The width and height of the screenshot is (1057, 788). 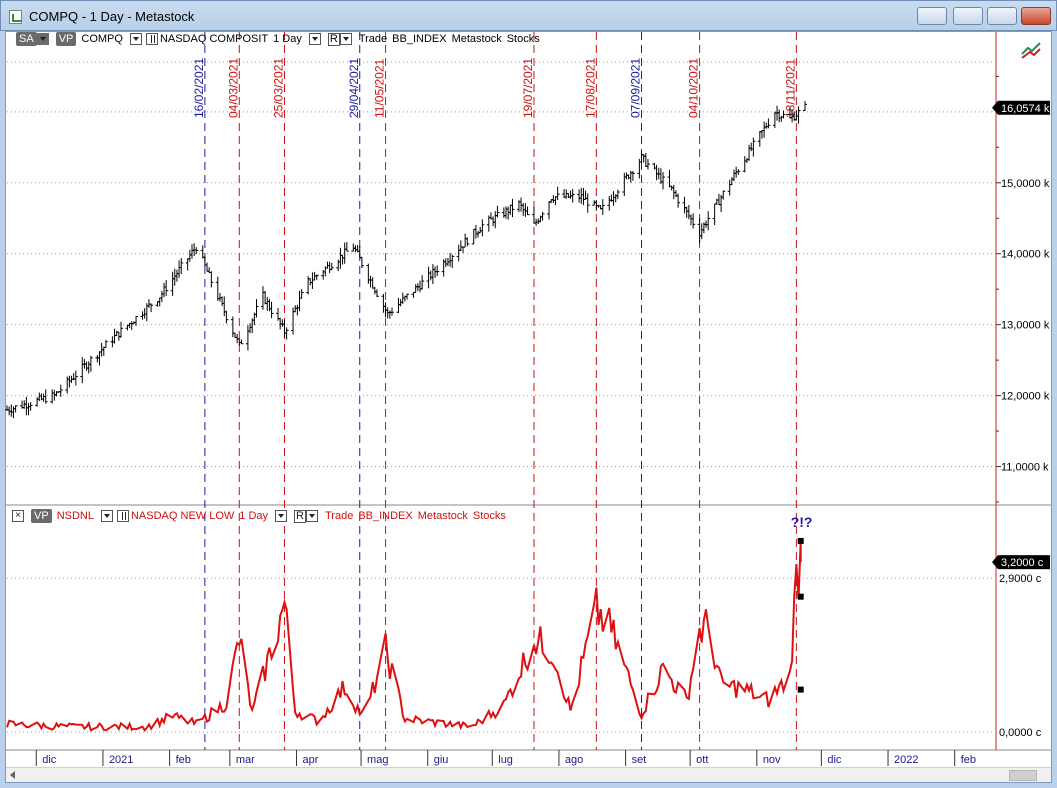 What do you see at coordinates (106, 516) in the screenshot?
I see `lower-symbol-dropdown-icon` at bounding box center [106, 516].